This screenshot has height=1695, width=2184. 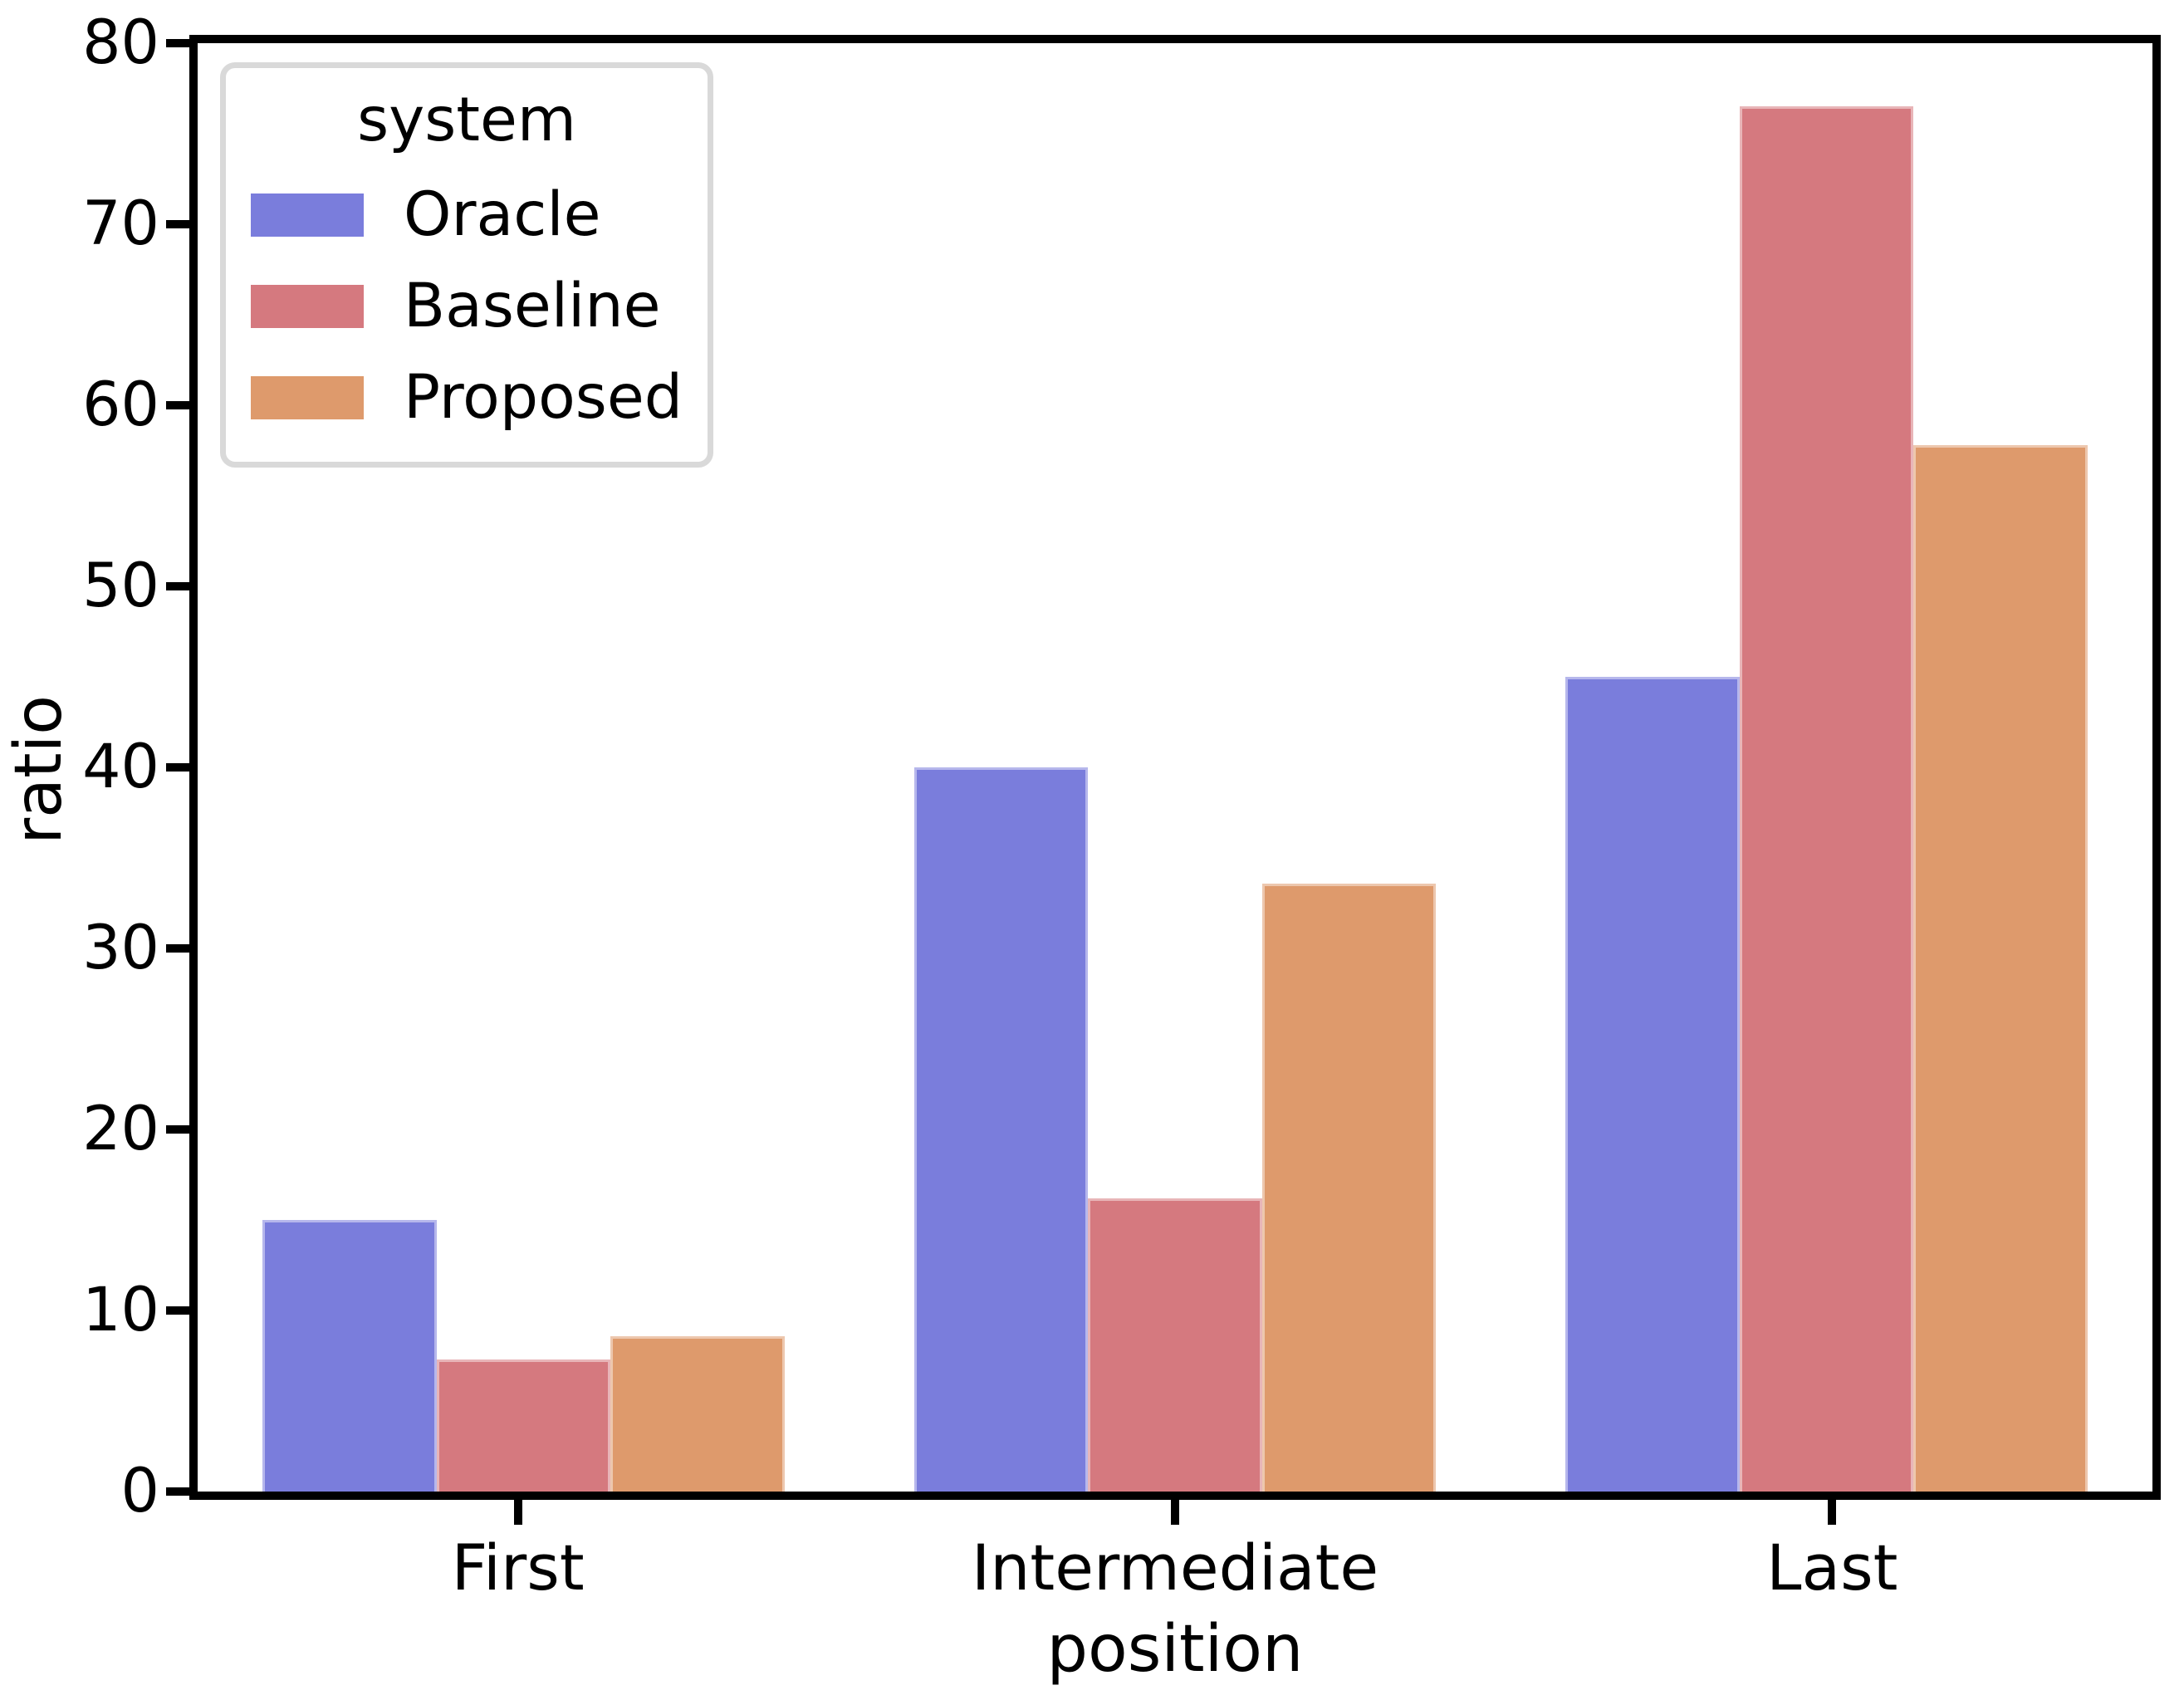 What do you see at coordinates (466, 120) in the screenshot?
I see `legend-title: system` at bounding box center [466, 120].